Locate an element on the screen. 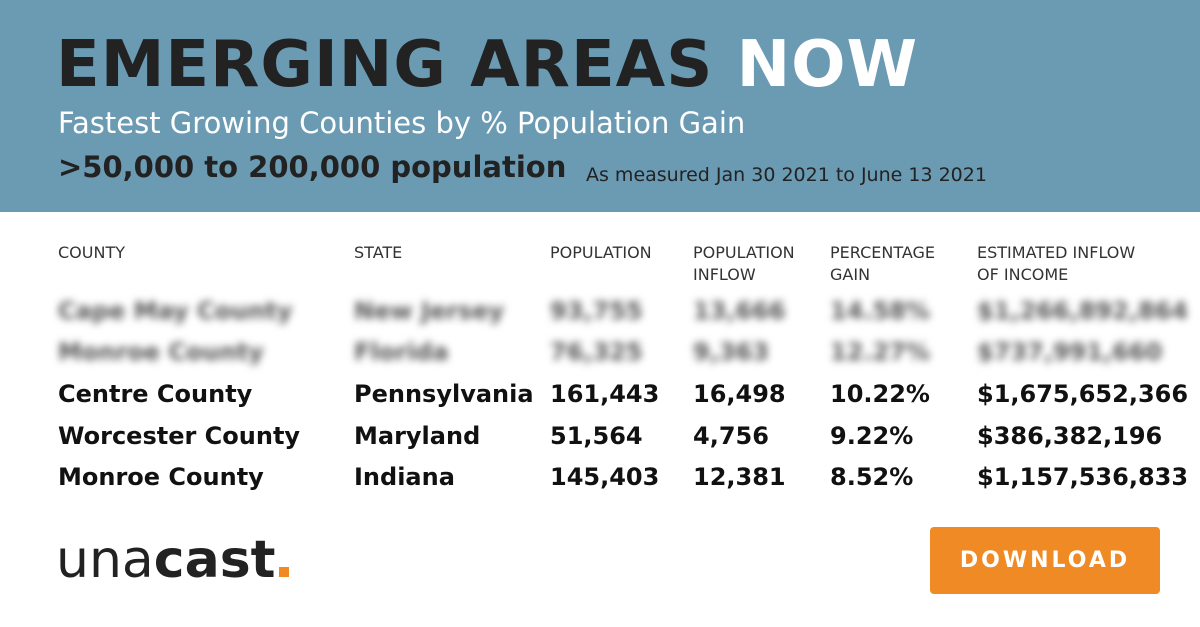 The height and width of the screenshot is (627, 1200). blurred-cell: Florida is located at coordinates (401, 352).